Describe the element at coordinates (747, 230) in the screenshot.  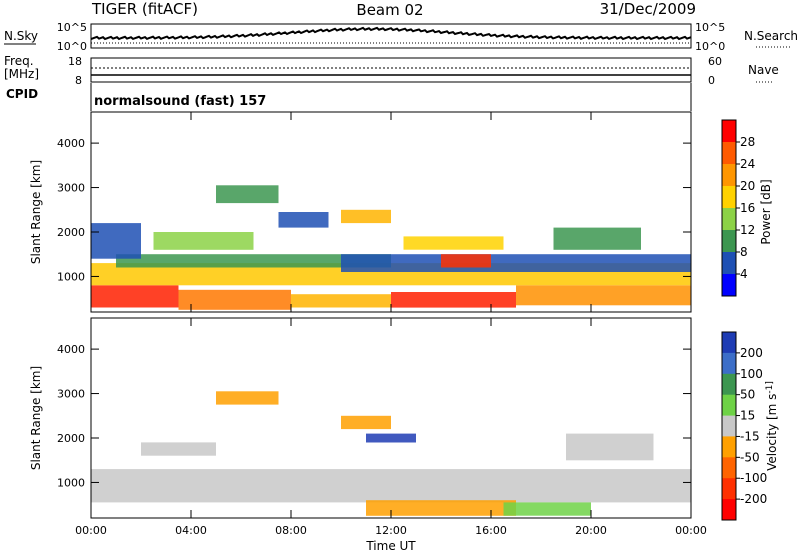
I see `power-colorbar-tick: 12` at that location.